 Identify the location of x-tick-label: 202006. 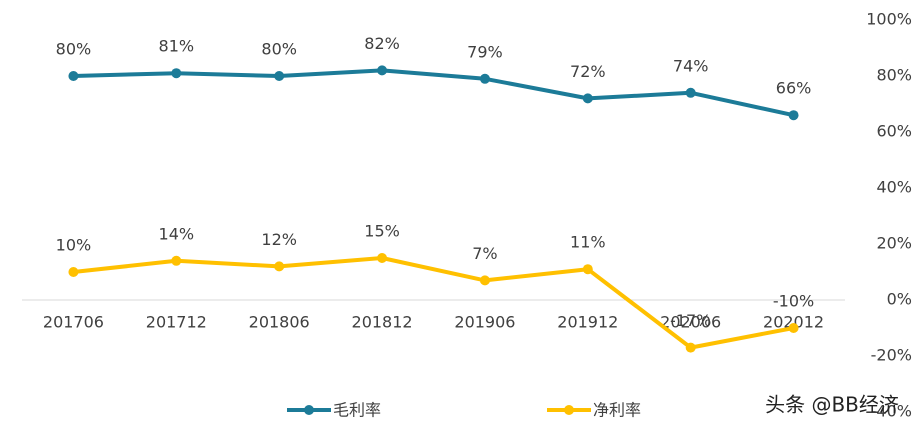
(690, 322).